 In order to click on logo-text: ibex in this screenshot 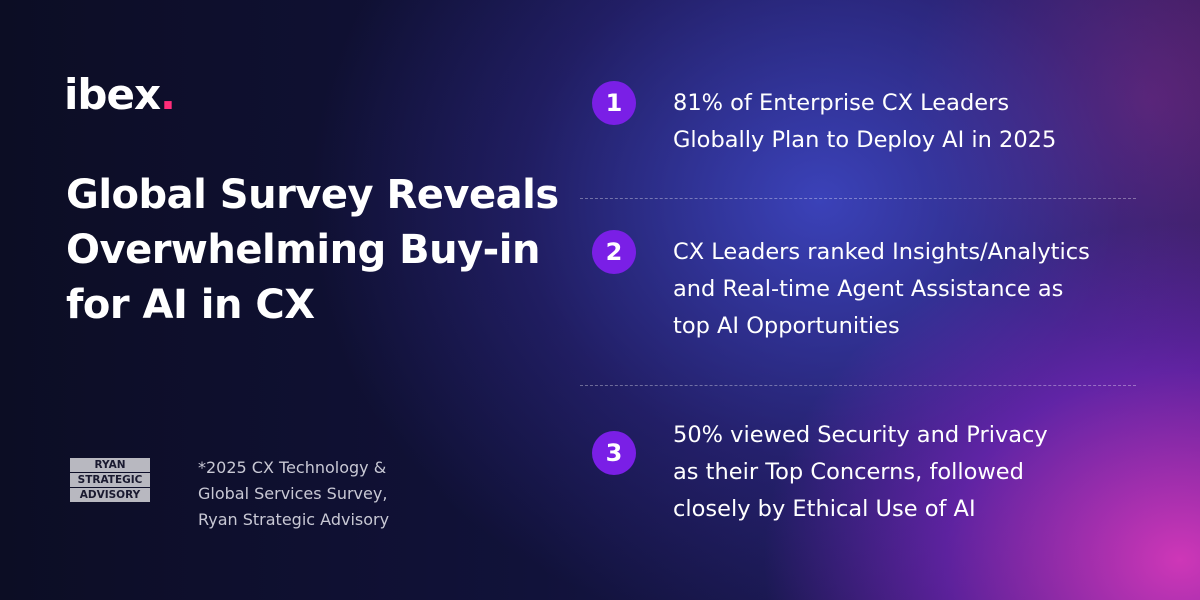, I will do `click(112, 94)`.